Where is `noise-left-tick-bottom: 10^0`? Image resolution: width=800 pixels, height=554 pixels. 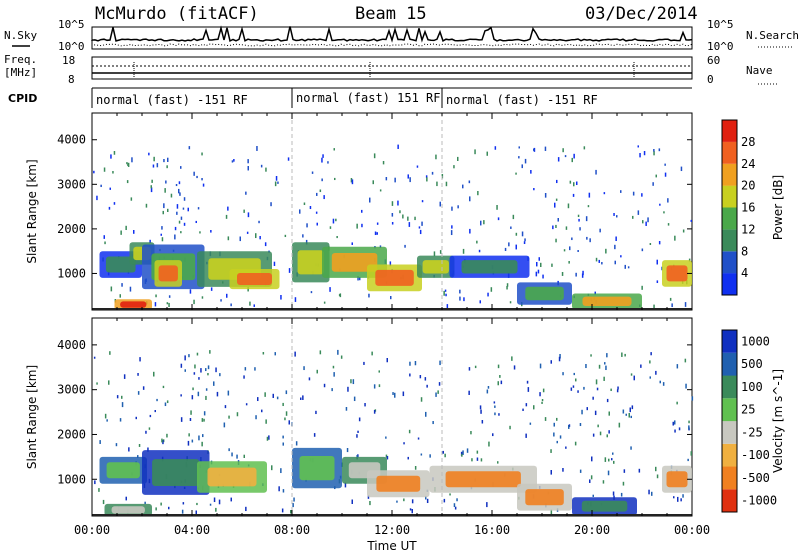
noise-left-tick-bottom: 10^0 is located at coordinates (71, 46).